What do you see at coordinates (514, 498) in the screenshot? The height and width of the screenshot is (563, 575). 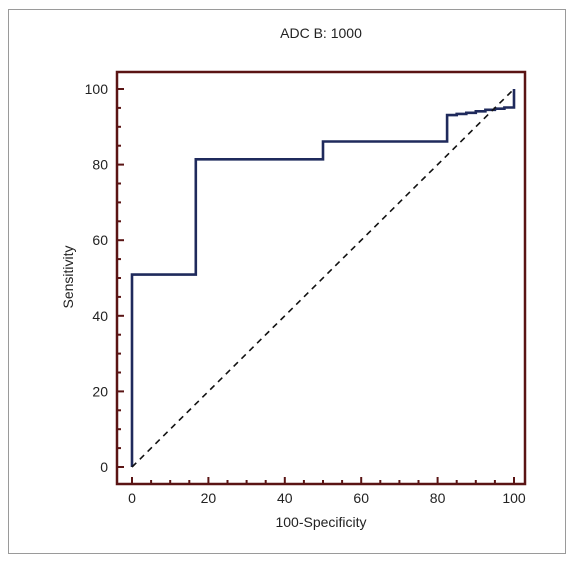 I see `x-tick-label: 100` at bounding box center [514, 498].